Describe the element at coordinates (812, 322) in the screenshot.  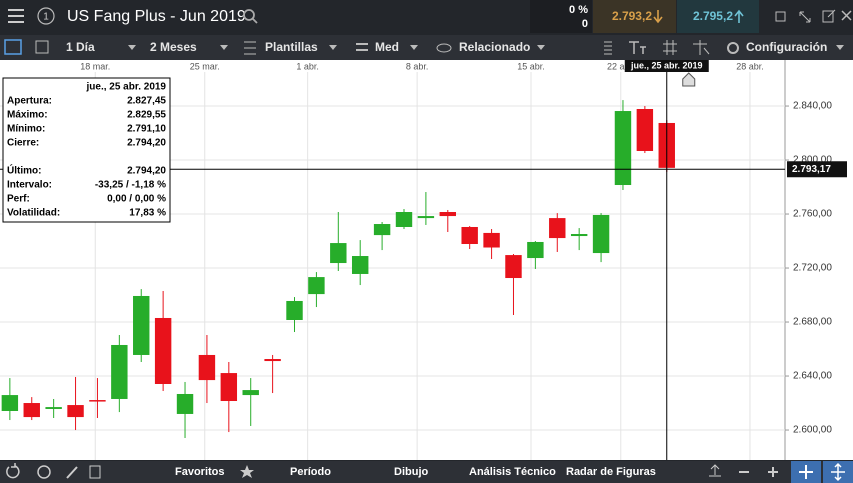
I see `y-tick-label: 2.680,00` at that location.